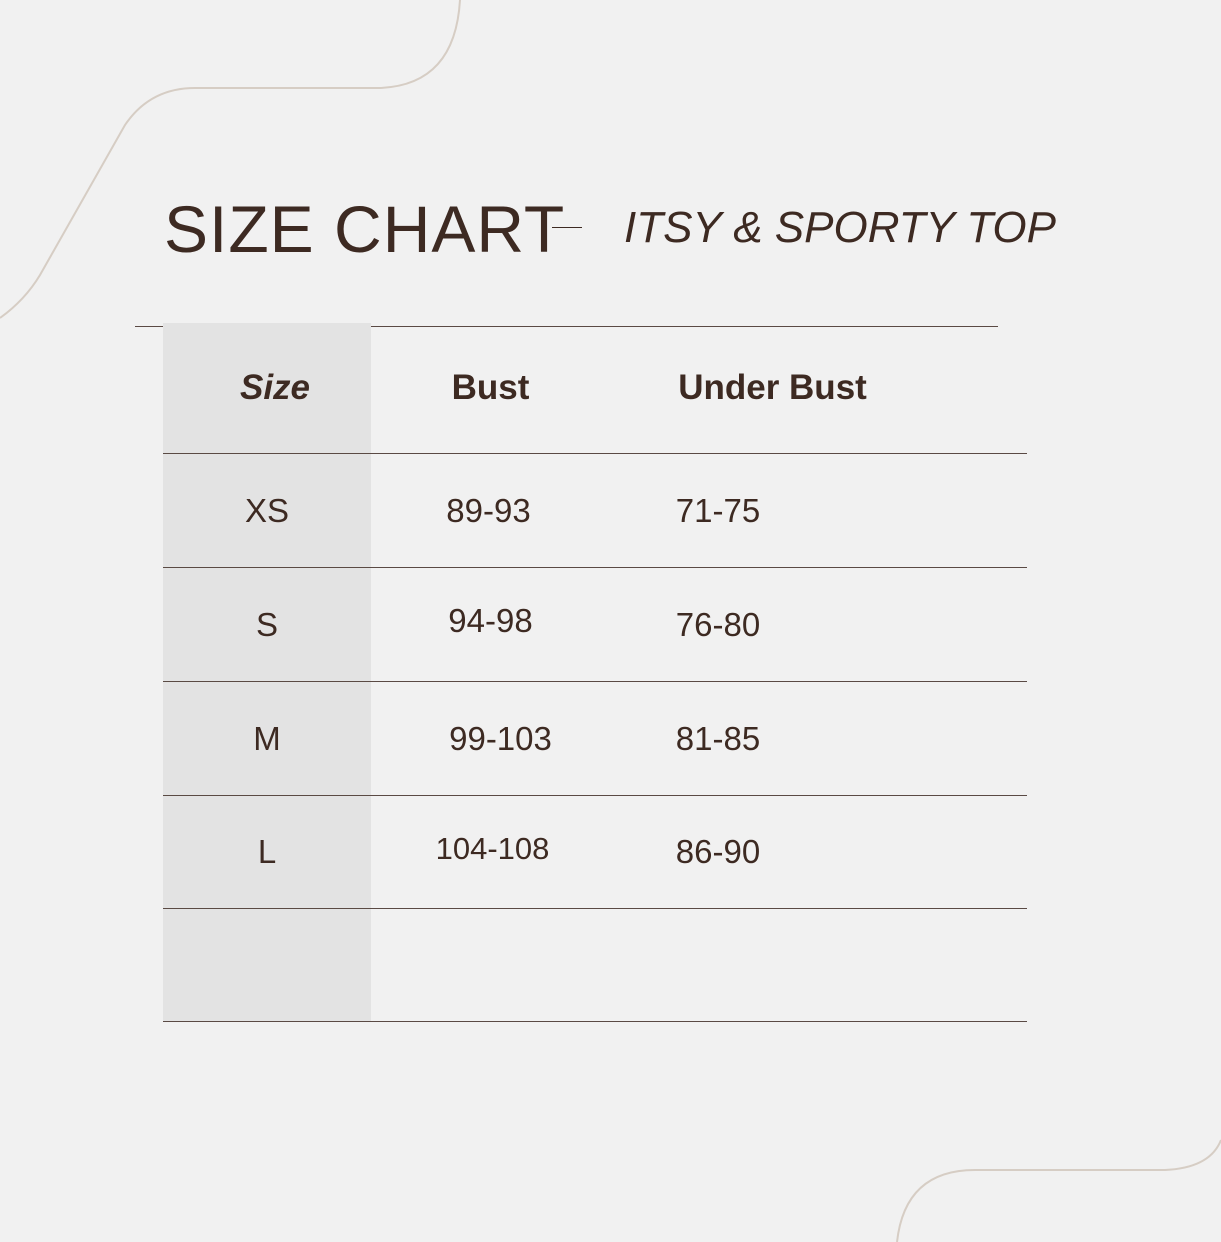 Image resolution: width=1221 pixels, height=1242 pixels. Describe the element at coordinates (567, 227) in the screenshot. I see `title-dash` at that location.